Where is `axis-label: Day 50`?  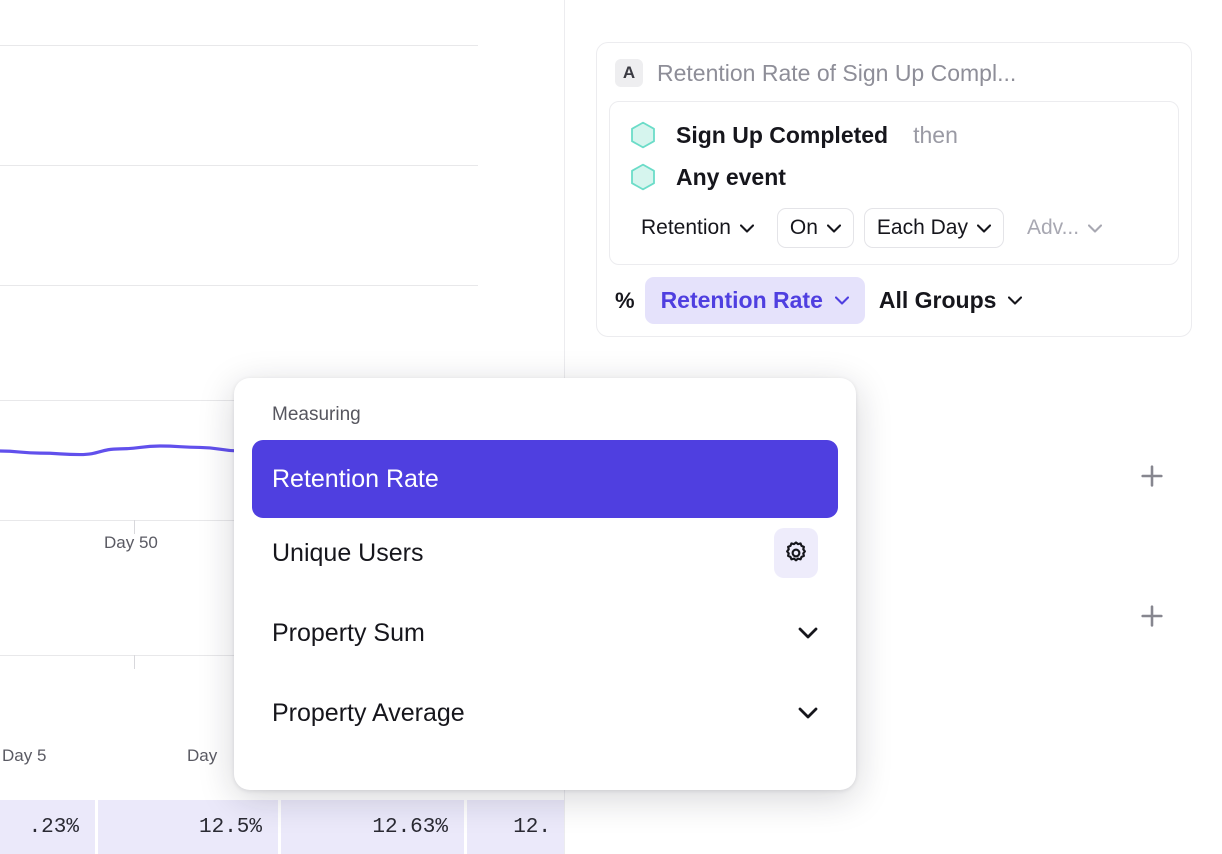 axis-label: Day 50 is located at coordinates (131, 542).